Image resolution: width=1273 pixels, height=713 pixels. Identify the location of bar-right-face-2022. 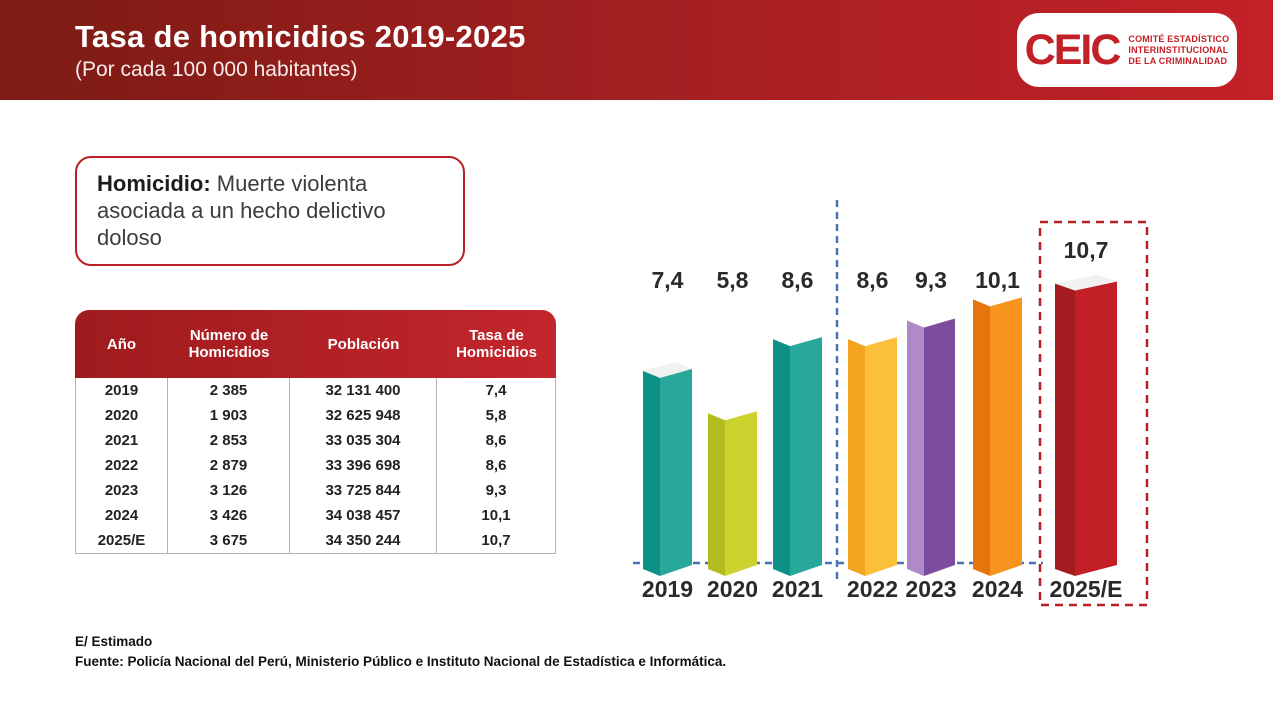
(881, 456).